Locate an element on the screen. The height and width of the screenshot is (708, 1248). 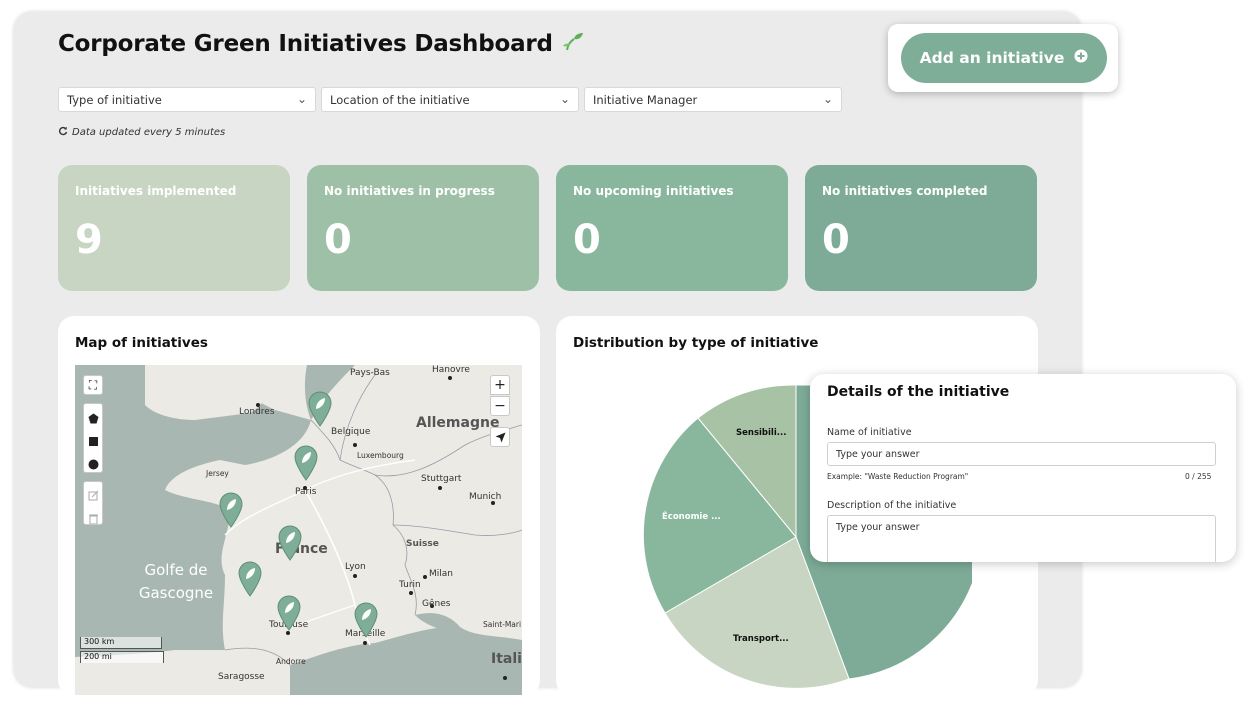
map-label-hanovre: Hanovre is located at coordinates (451, 370).